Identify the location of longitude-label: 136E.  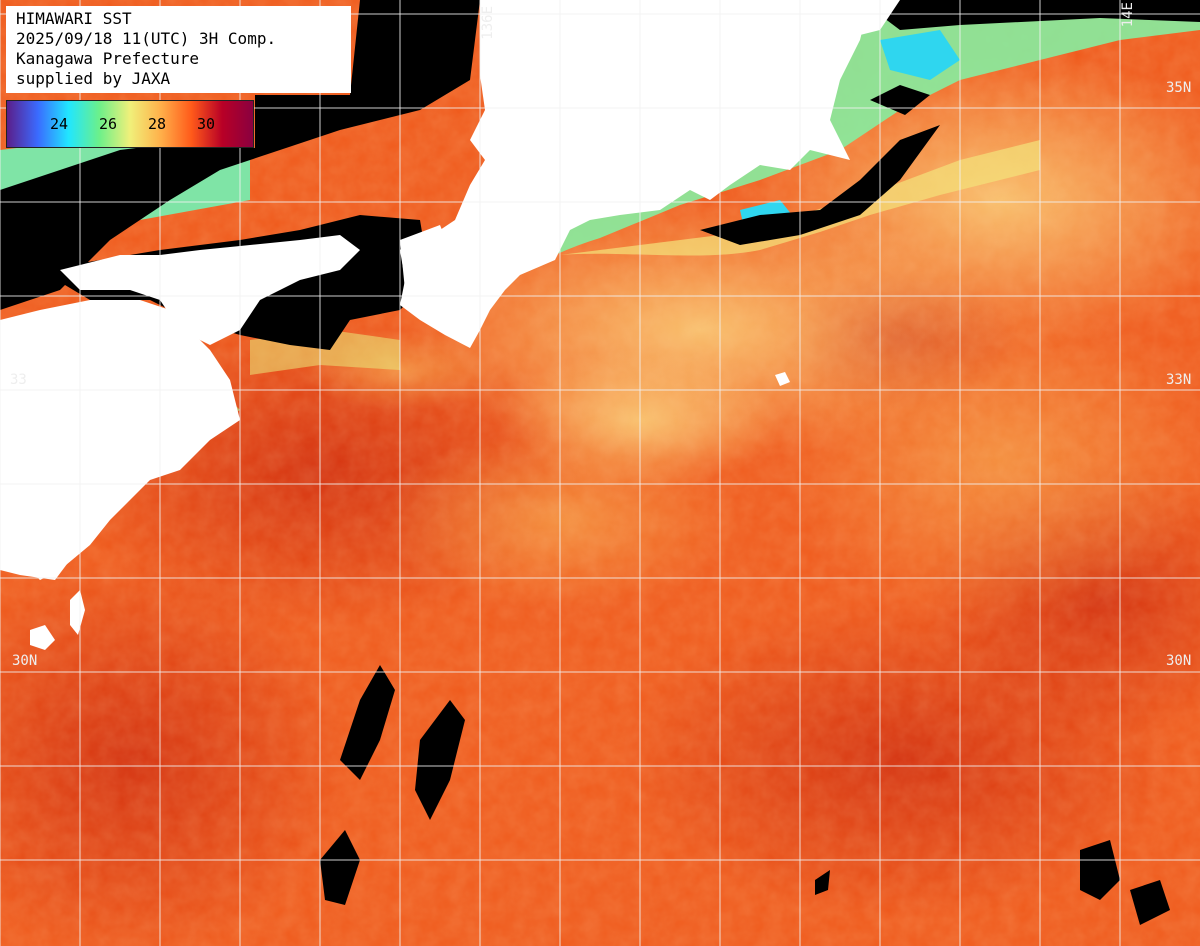
(488, 23).